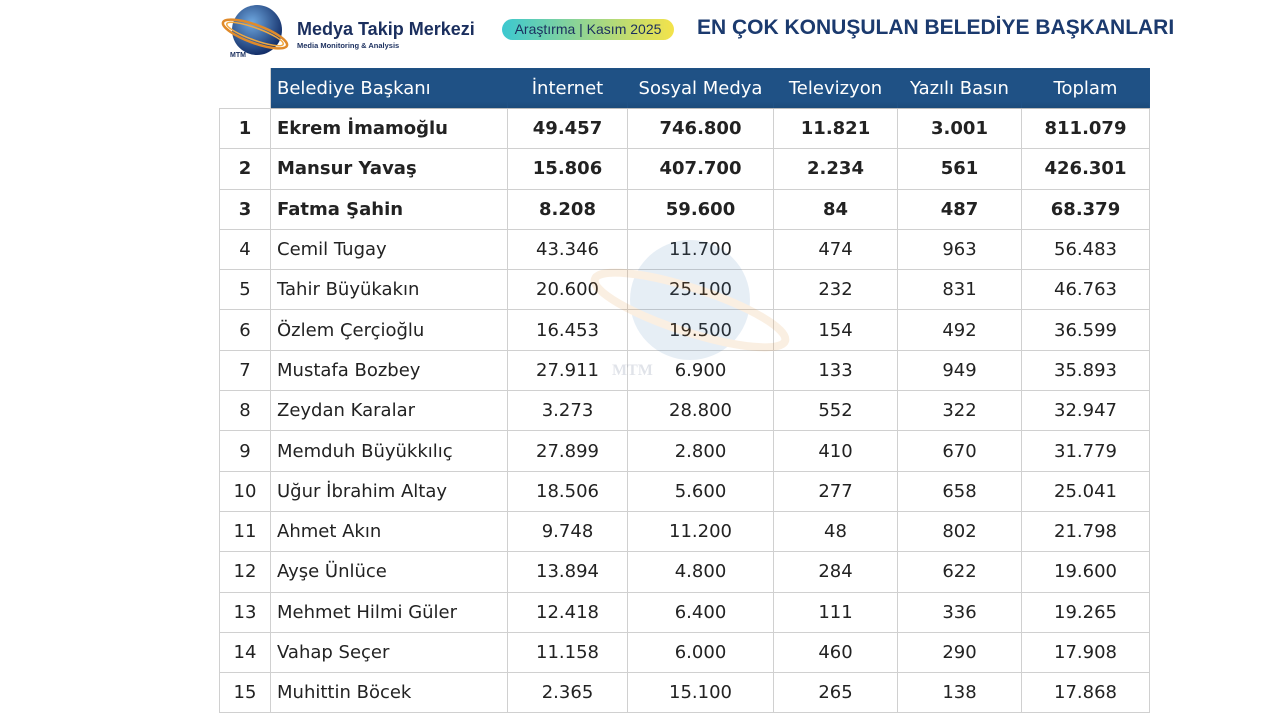  Describe the element at coordinates (835, 209) in the screenshot. I see `value-cell: 84` at that location.